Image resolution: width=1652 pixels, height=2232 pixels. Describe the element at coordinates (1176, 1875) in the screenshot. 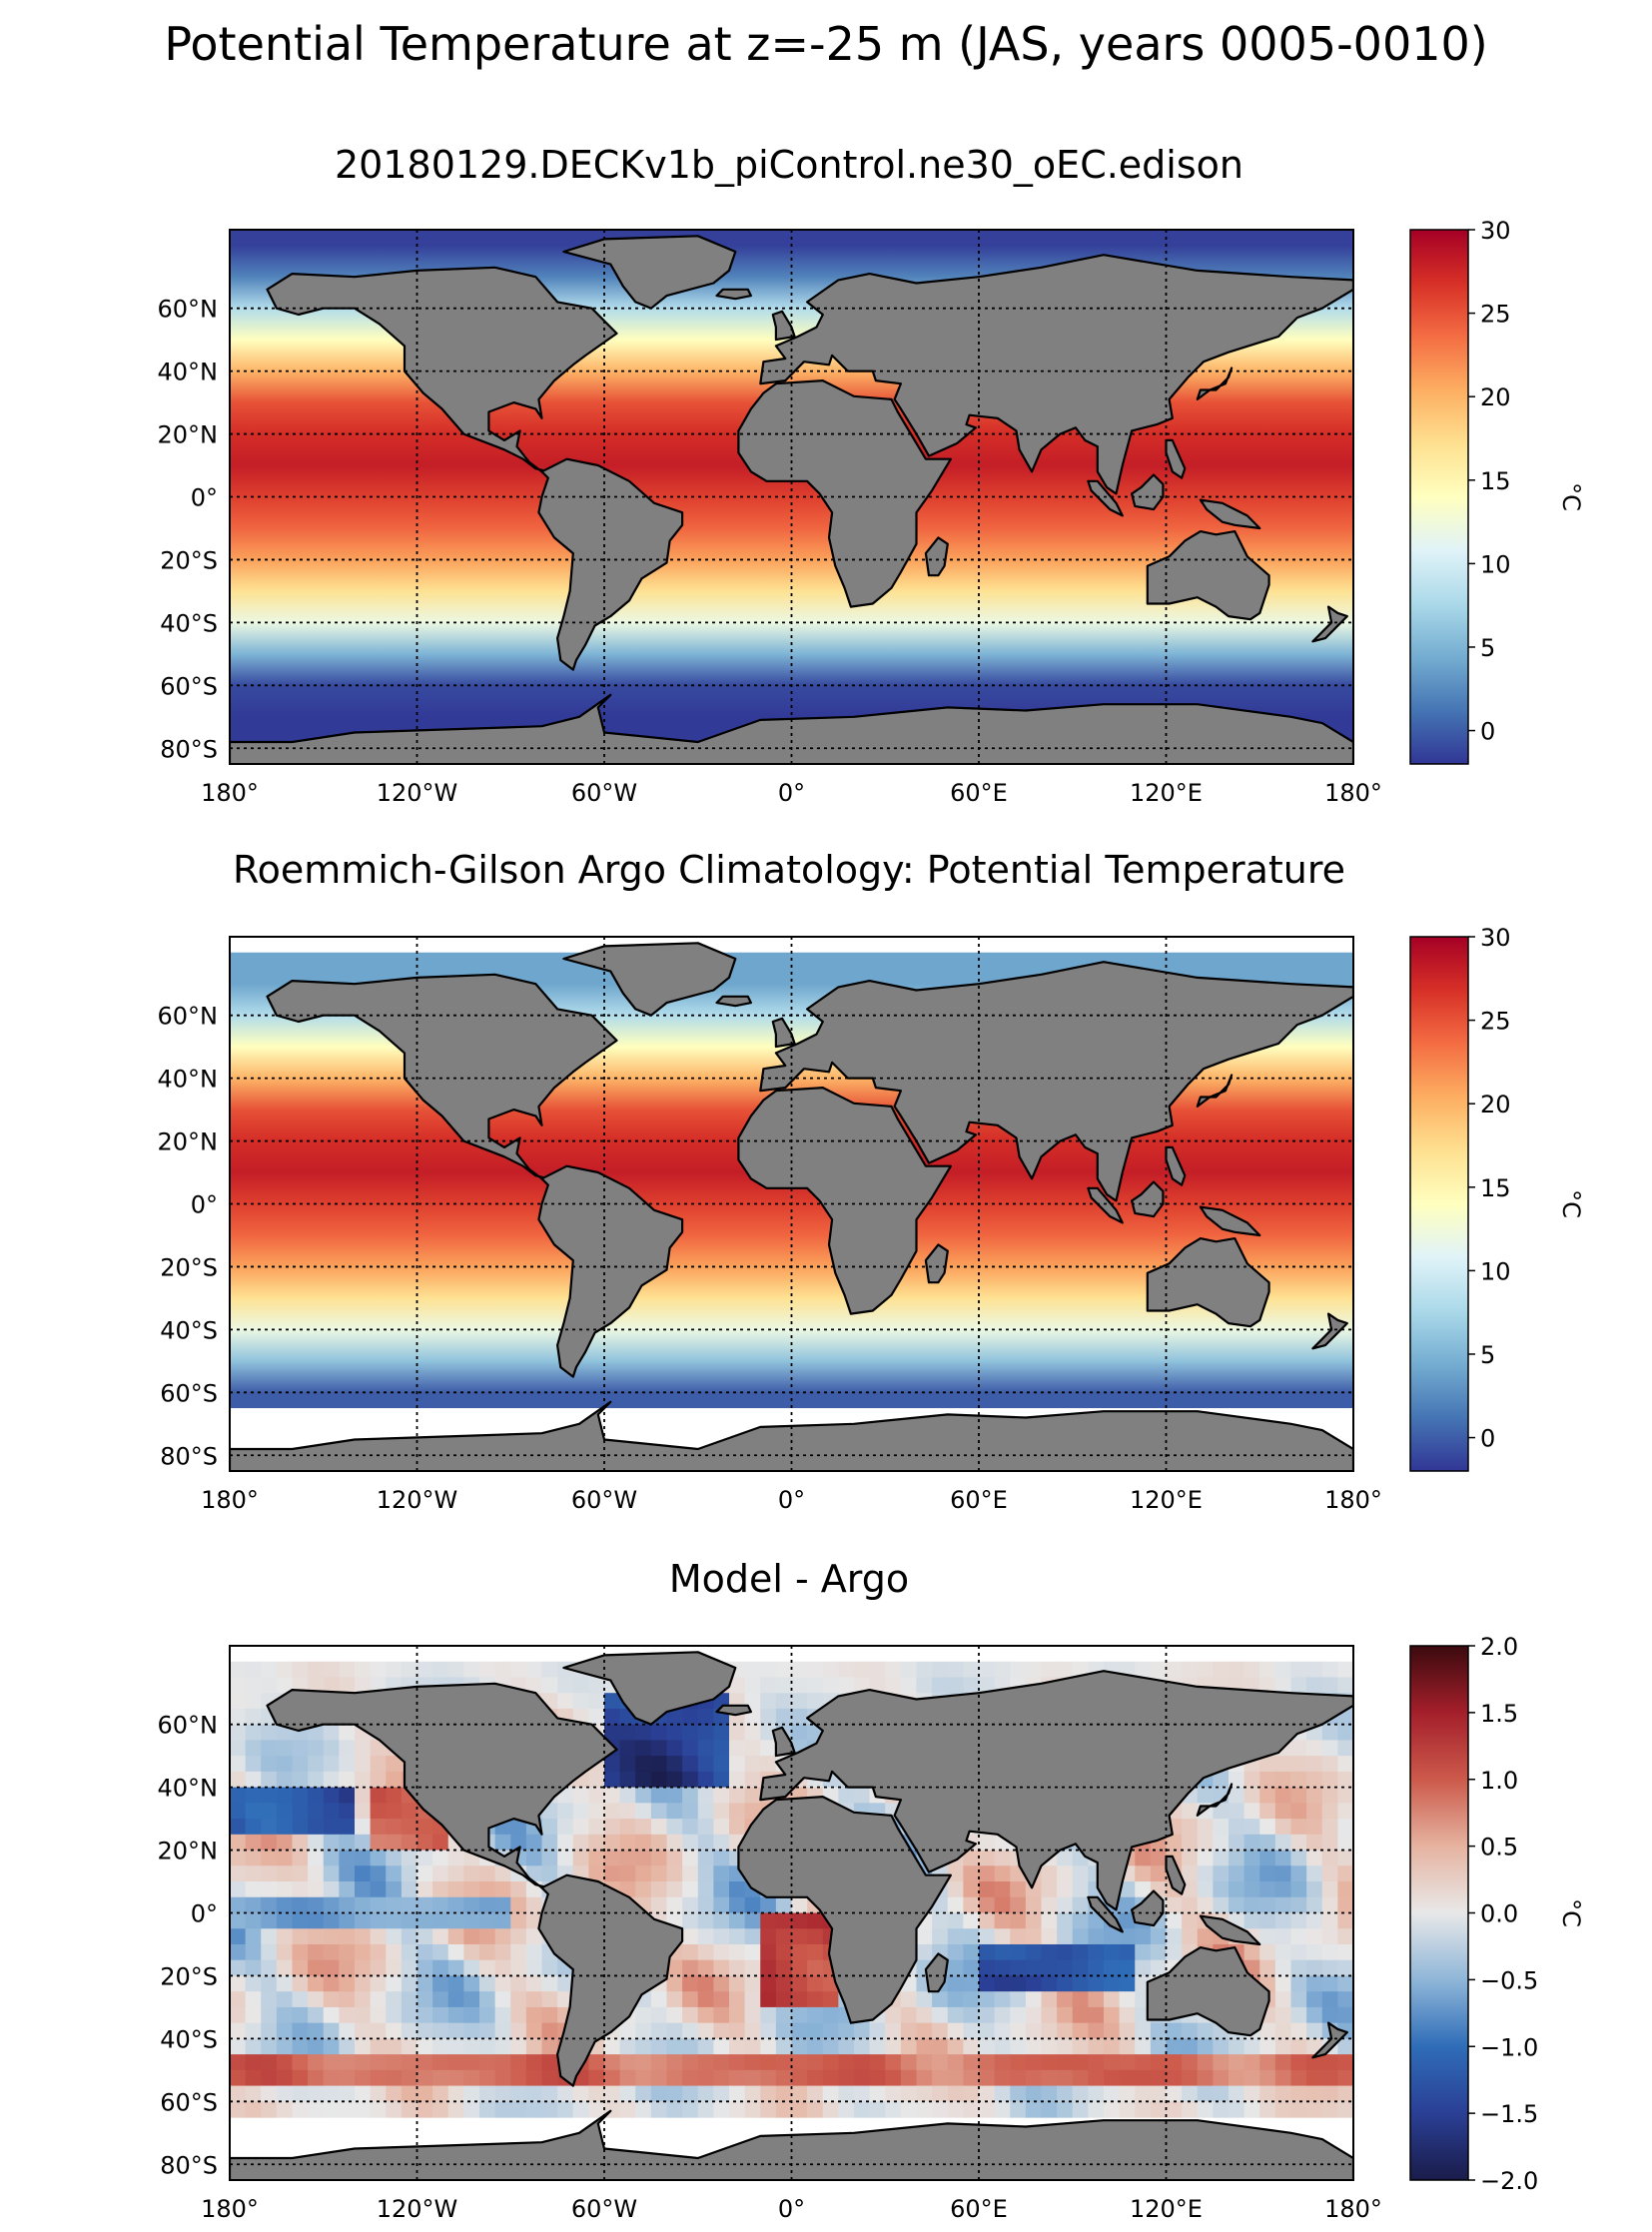

I see `land-philippines` at that location.